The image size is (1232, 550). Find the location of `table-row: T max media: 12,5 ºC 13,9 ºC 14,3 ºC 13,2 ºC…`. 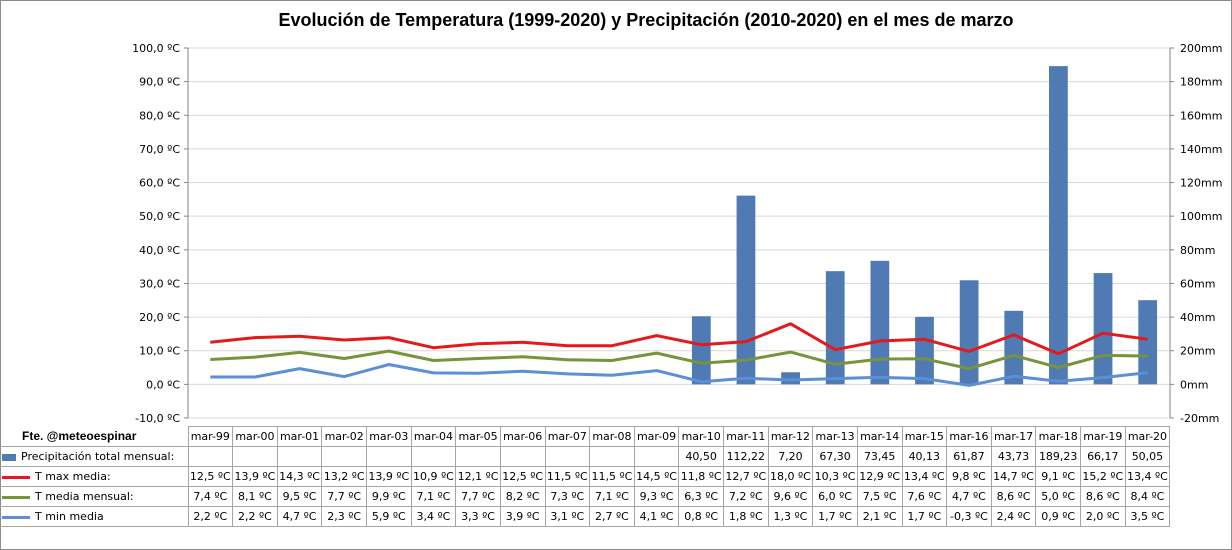

table-row: T max media: 12,5 ºC 13,9 ºC 14,3 ºC 13,2 ºC… is located at coordinates (585, 476).